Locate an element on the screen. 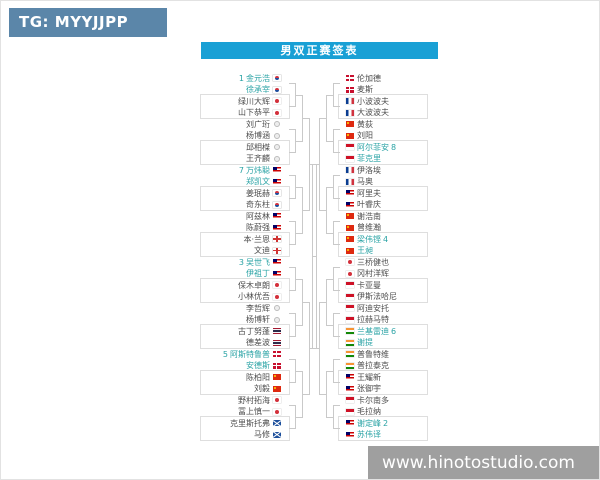 The width and height of the screenshot is (600, 480). player-row: 7 万炜聪 is located at coordinates (245, 170).